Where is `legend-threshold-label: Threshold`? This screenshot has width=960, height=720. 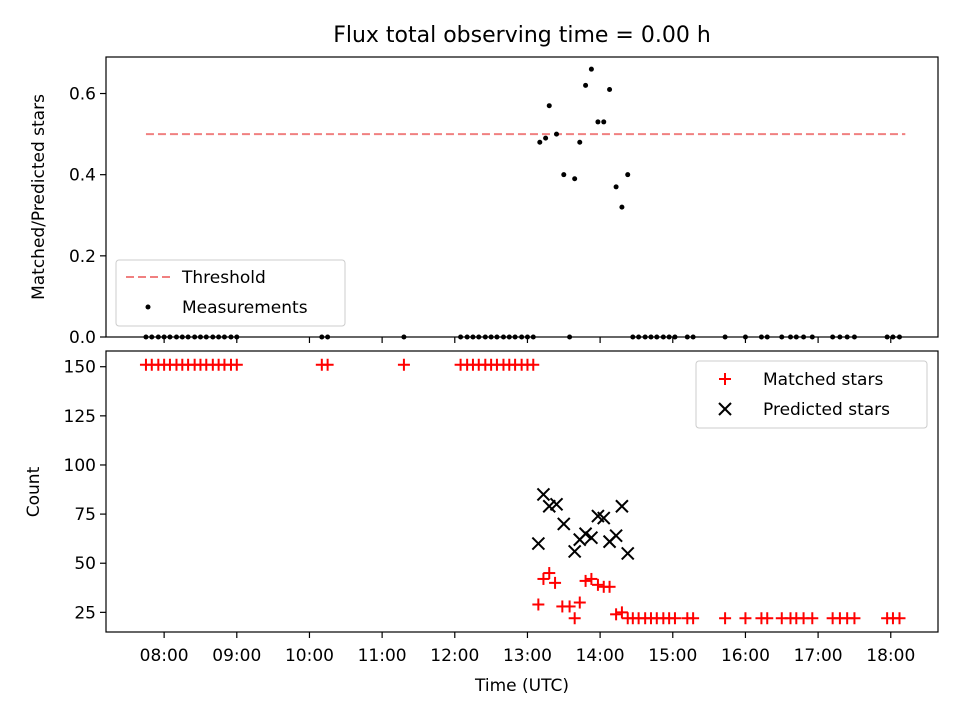
legend-threshold-label: Threshold is located at coordinates (223, 278).